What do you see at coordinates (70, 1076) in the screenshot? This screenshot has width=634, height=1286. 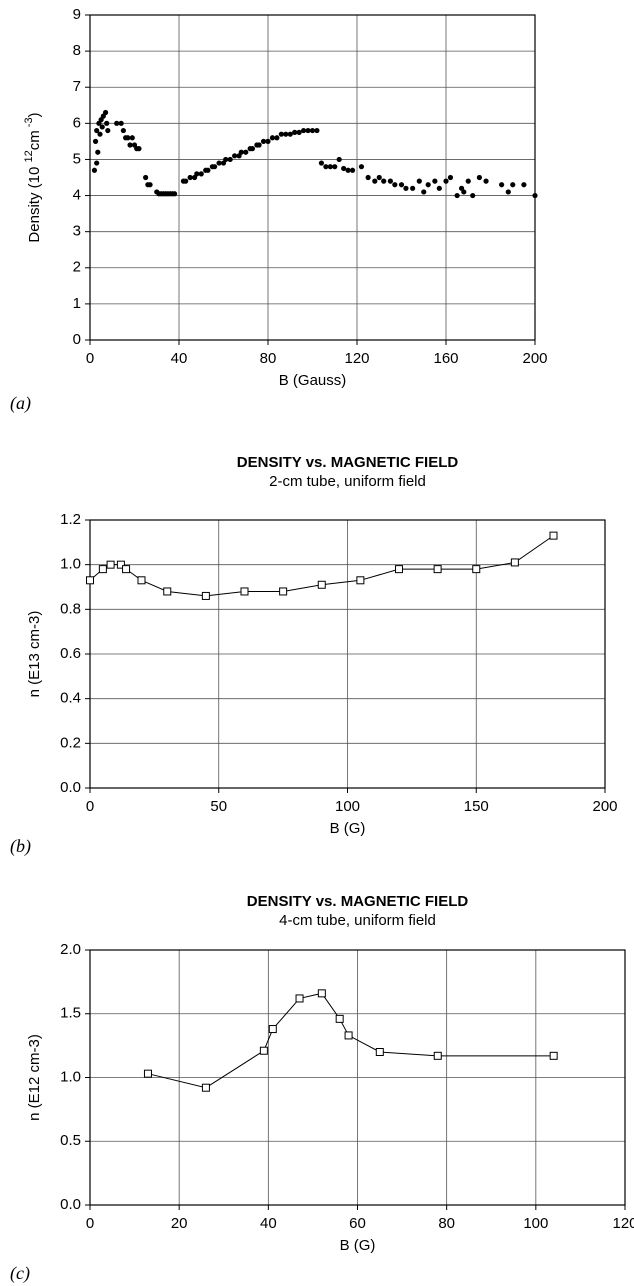 I see `y-tick-label: 1.0` at bounding box center [70, 1076].